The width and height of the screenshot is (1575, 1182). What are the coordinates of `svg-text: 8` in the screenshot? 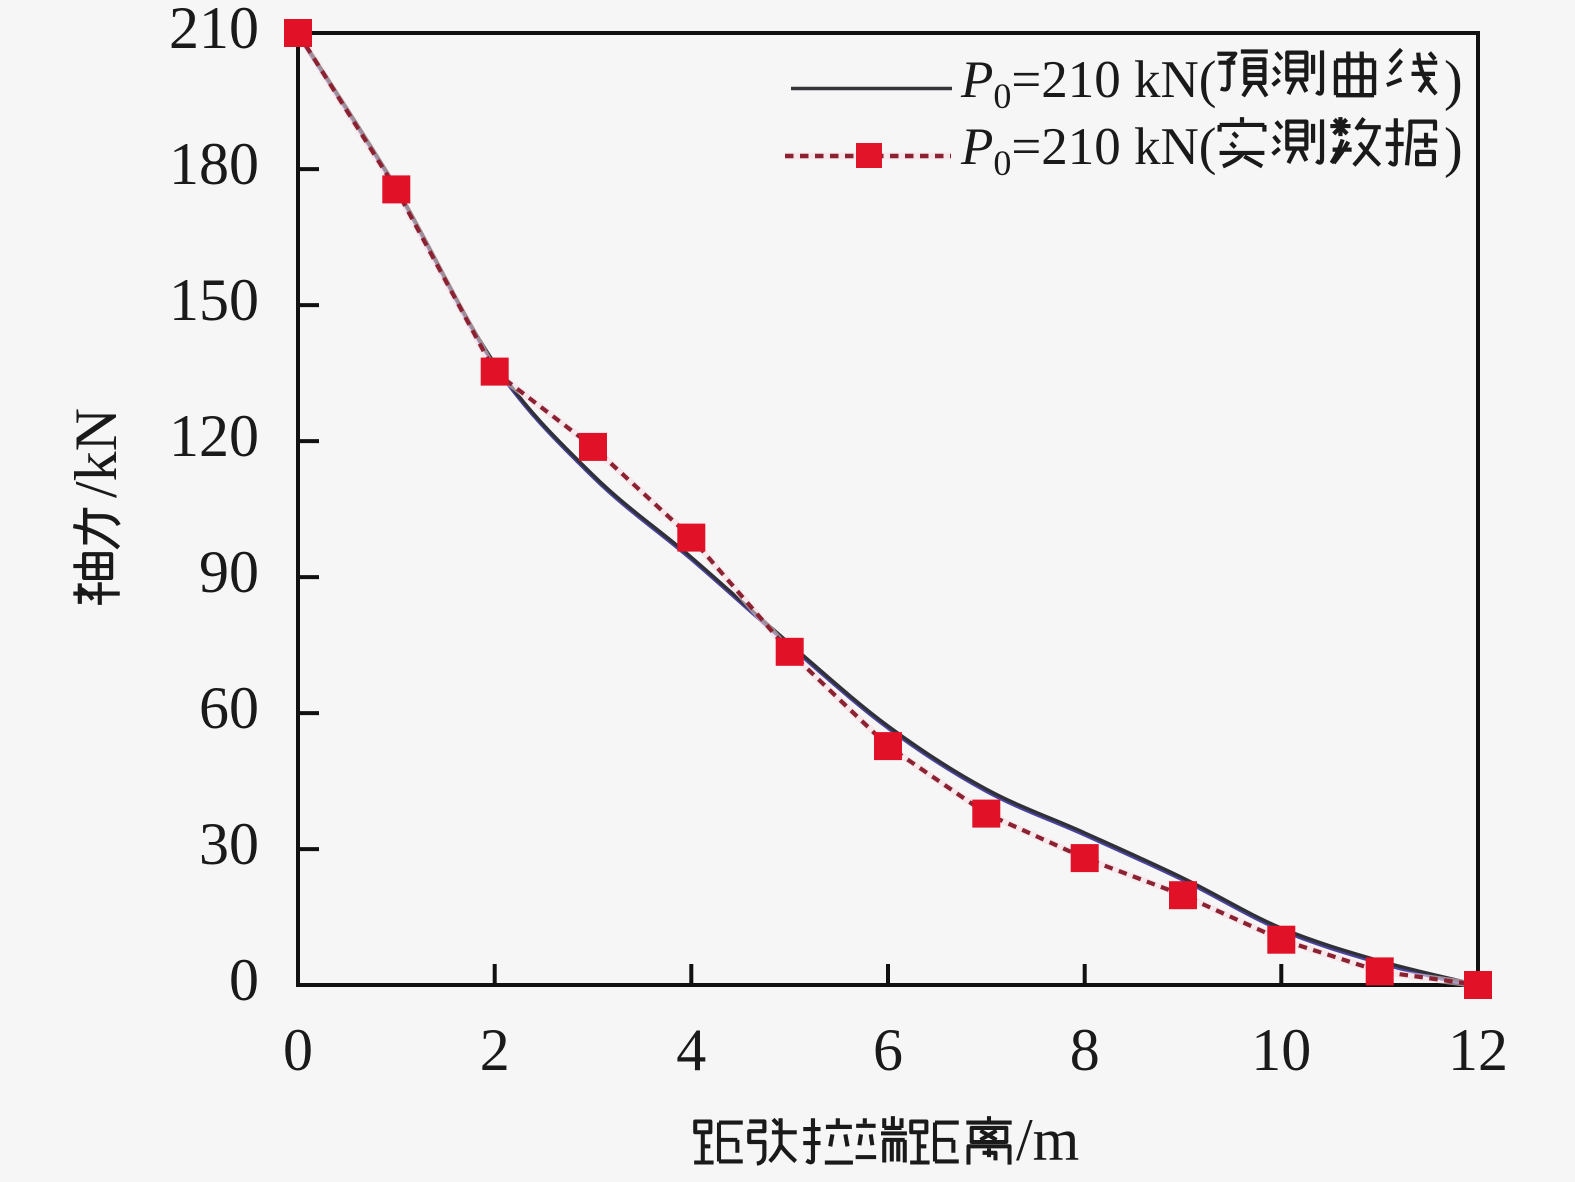 It's located at (1085, 1050).